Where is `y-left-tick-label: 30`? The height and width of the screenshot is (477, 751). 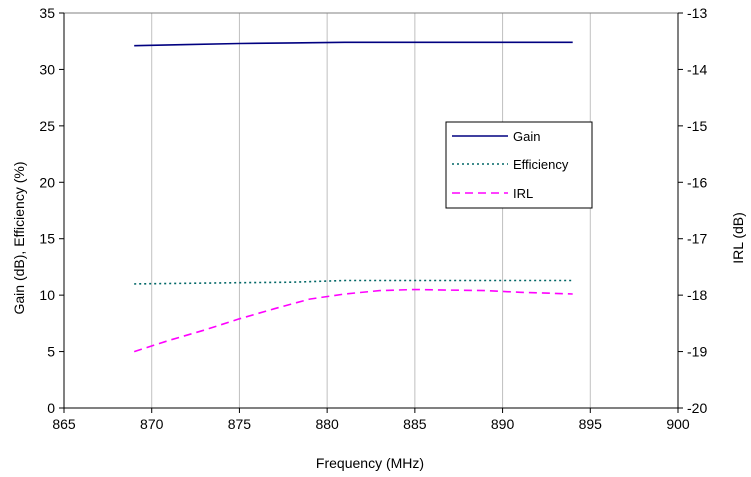
y-left-tick-label: 30 is located at coordinates (47, 69).